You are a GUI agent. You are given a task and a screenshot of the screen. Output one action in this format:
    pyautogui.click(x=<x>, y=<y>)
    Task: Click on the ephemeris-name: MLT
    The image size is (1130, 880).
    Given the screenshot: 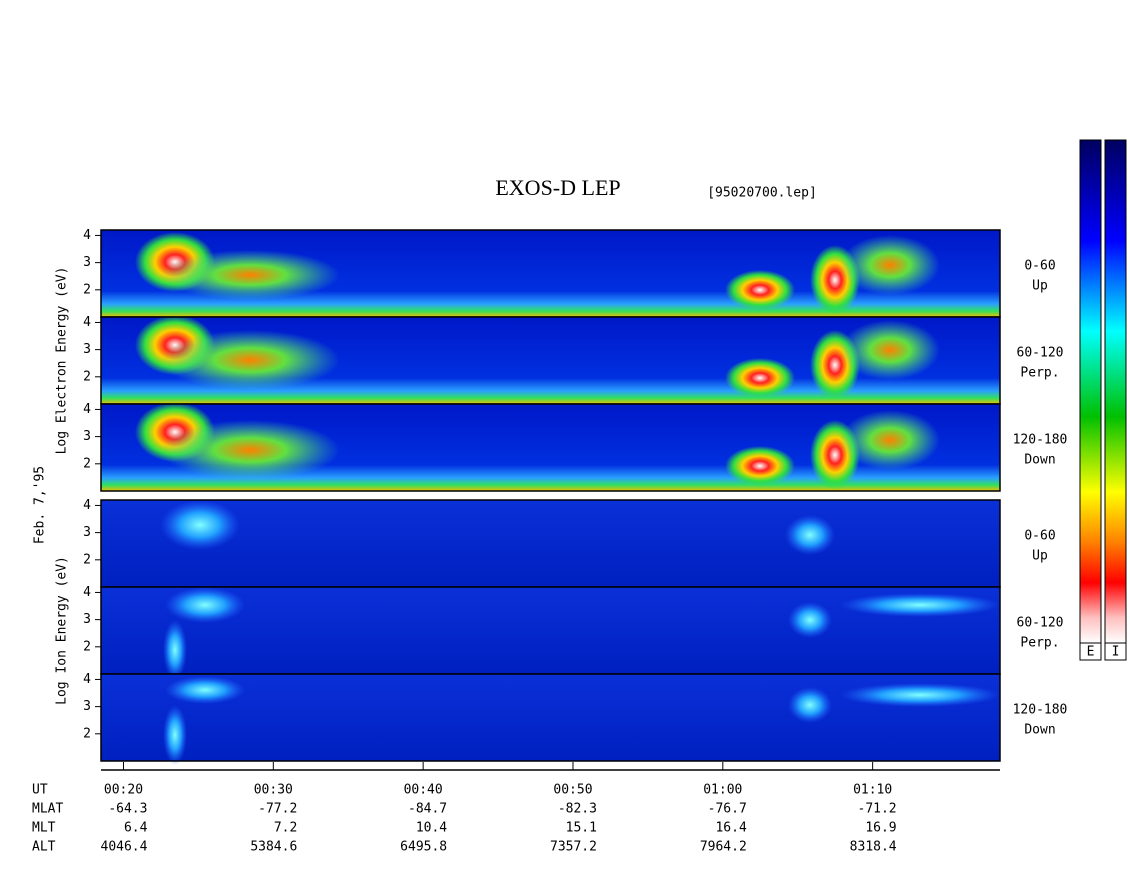 What is the action you would take?
    pyautogui.click(x=44, y=828)
    